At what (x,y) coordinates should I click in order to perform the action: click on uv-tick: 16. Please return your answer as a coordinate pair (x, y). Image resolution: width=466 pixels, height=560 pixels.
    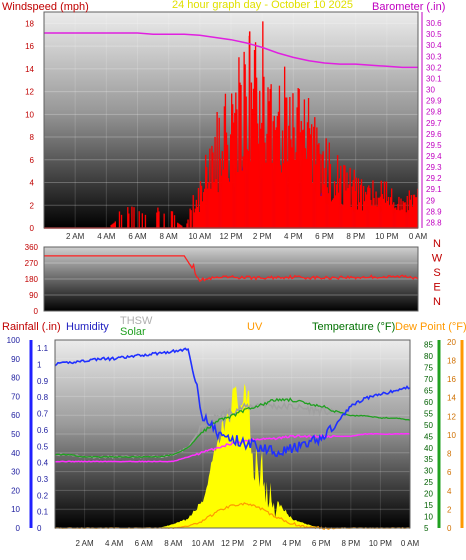
    Looking at the image, I should click on (451, 379).